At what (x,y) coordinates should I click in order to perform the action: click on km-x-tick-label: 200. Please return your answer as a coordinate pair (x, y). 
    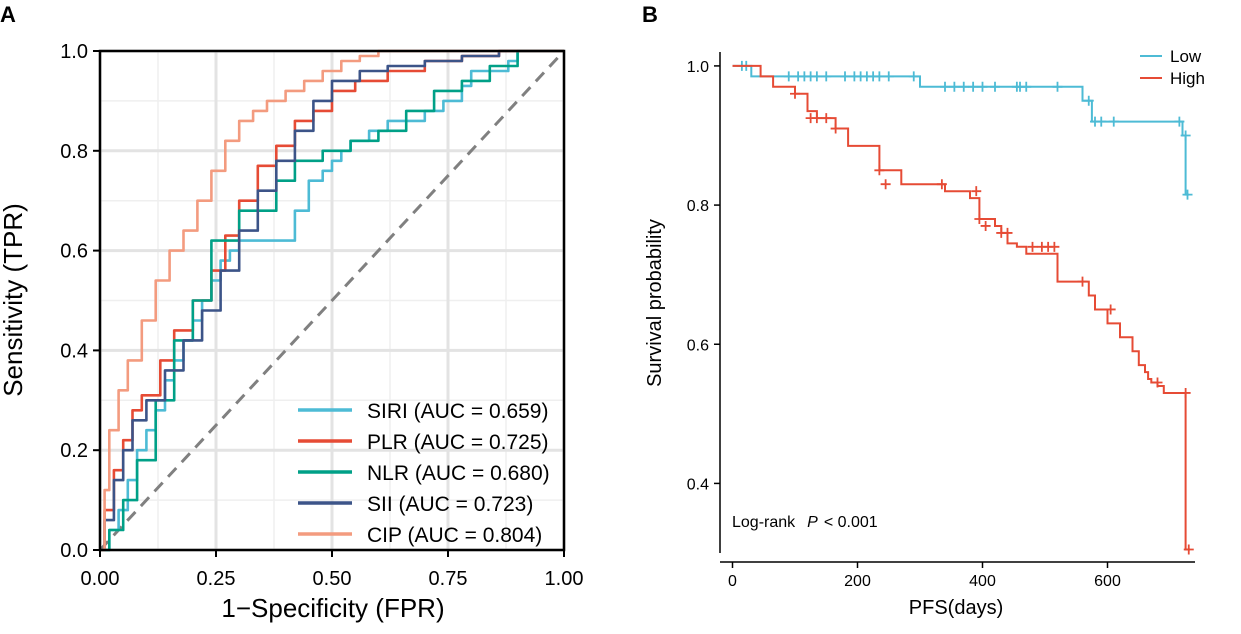
    Looking at the image, I should click on (857, 581).